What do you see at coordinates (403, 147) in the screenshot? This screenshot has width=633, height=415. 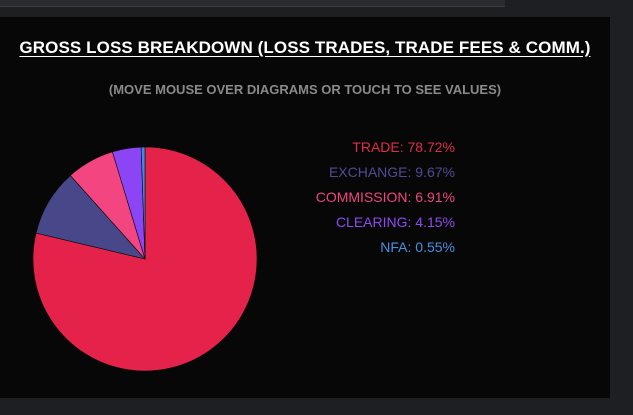 I see `legend-item-trade: TRADE: 78.72%` at bounding box center [403, 147].